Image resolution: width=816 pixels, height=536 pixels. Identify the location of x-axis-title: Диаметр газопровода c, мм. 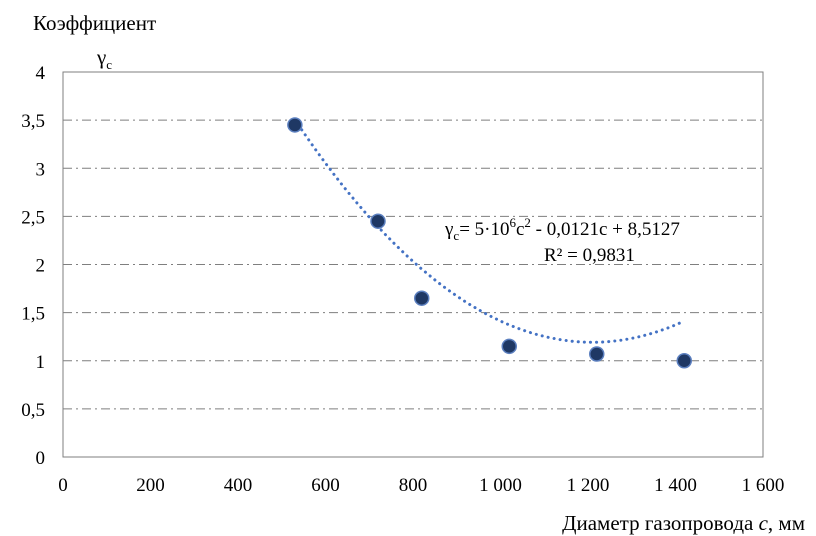
(683, 523).